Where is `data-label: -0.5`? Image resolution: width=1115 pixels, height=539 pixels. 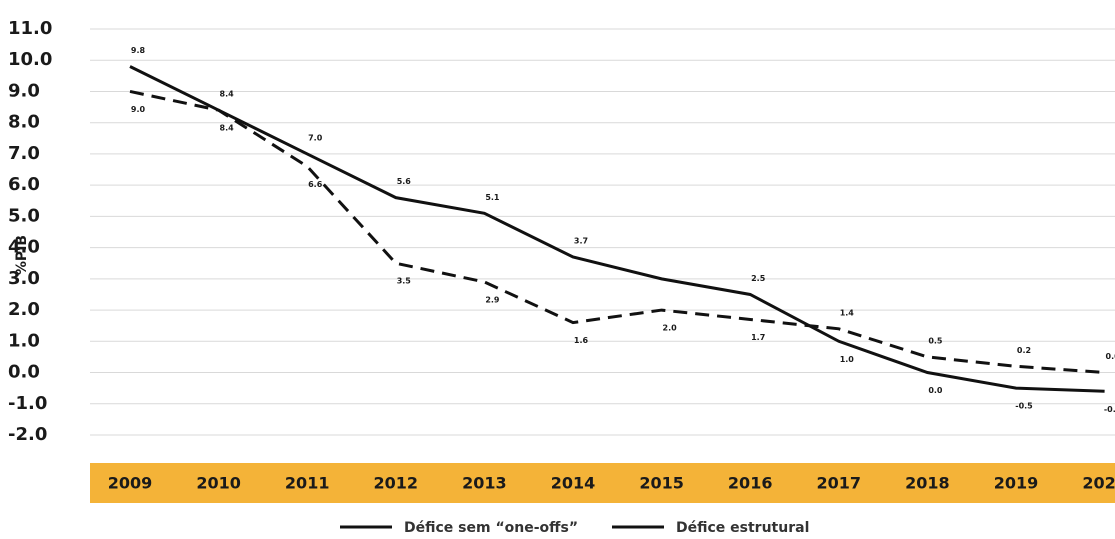
data-label: -0.5 is located at coordinates (1024, 406).